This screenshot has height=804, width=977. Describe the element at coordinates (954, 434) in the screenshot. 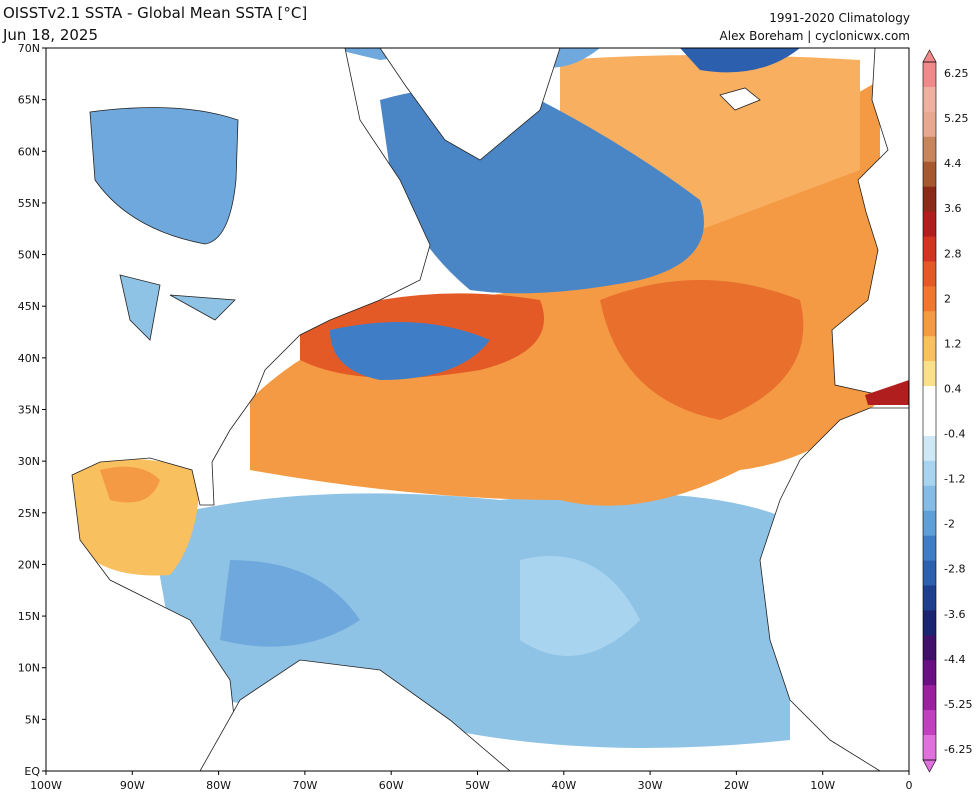

I see `colorbar-label: -0.4` at that location.